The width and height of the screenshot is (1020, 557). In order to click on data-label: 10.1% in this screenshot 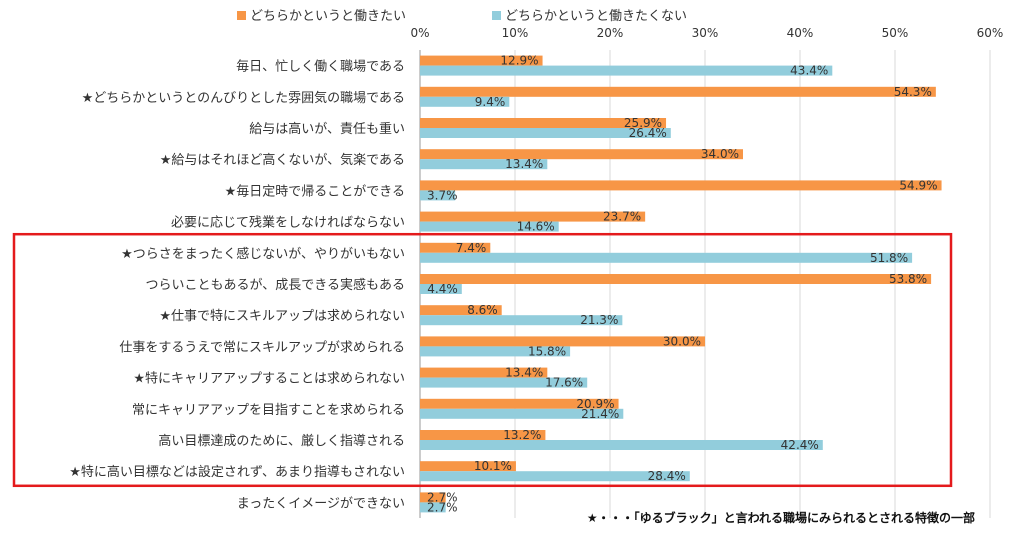, I will do `click(493, 466)`.